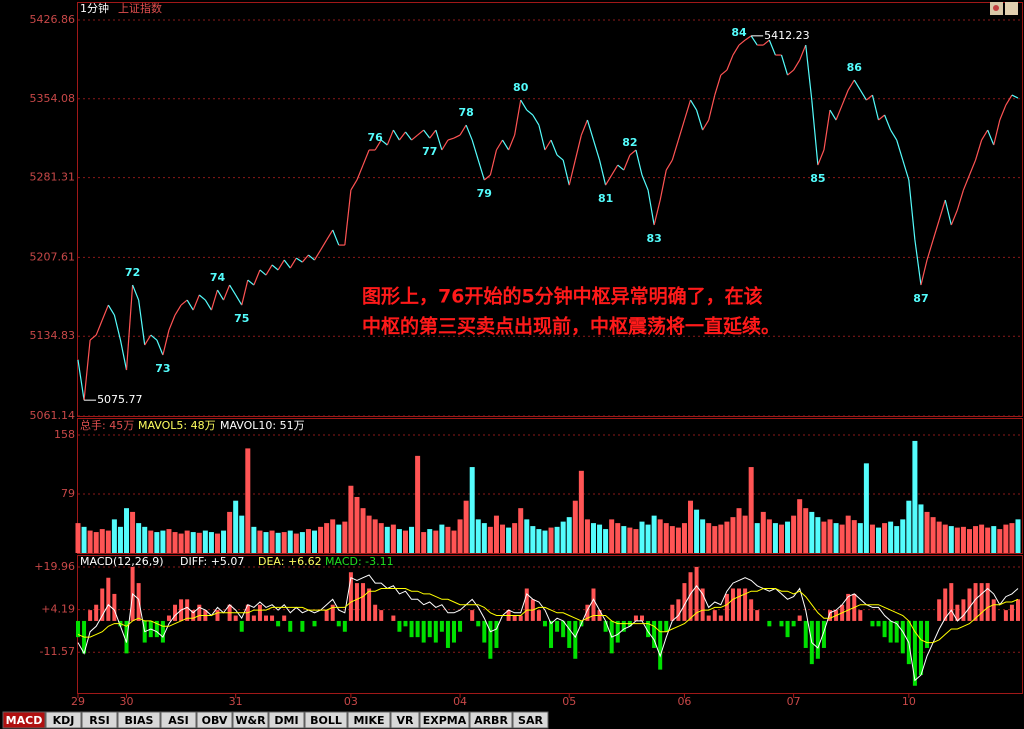  Describe the element at coordinates (107, 425) in the screenshot. I see `volume-label: 总手: 45万` at that location.